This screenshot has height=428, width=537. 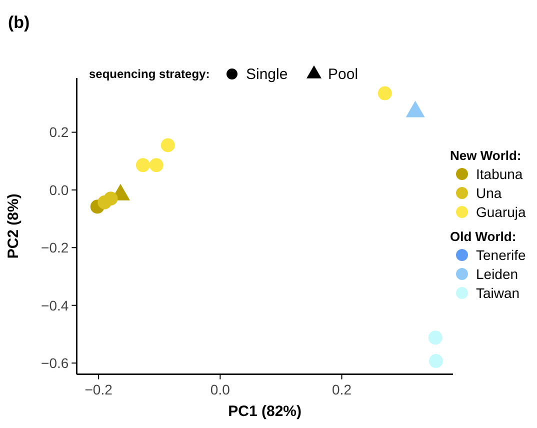 I want to click on y-tick-label: 0.0, so click(x=59, y=190).